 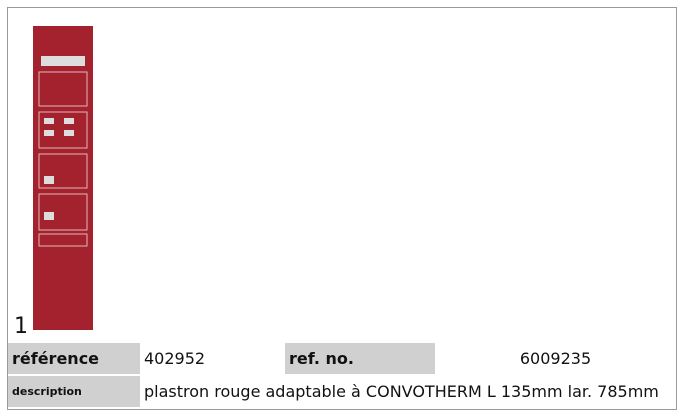 What do you see at coordinates (63, 61) in the screenshot?
I see `panel-logo` at bounding box center [63, 61].